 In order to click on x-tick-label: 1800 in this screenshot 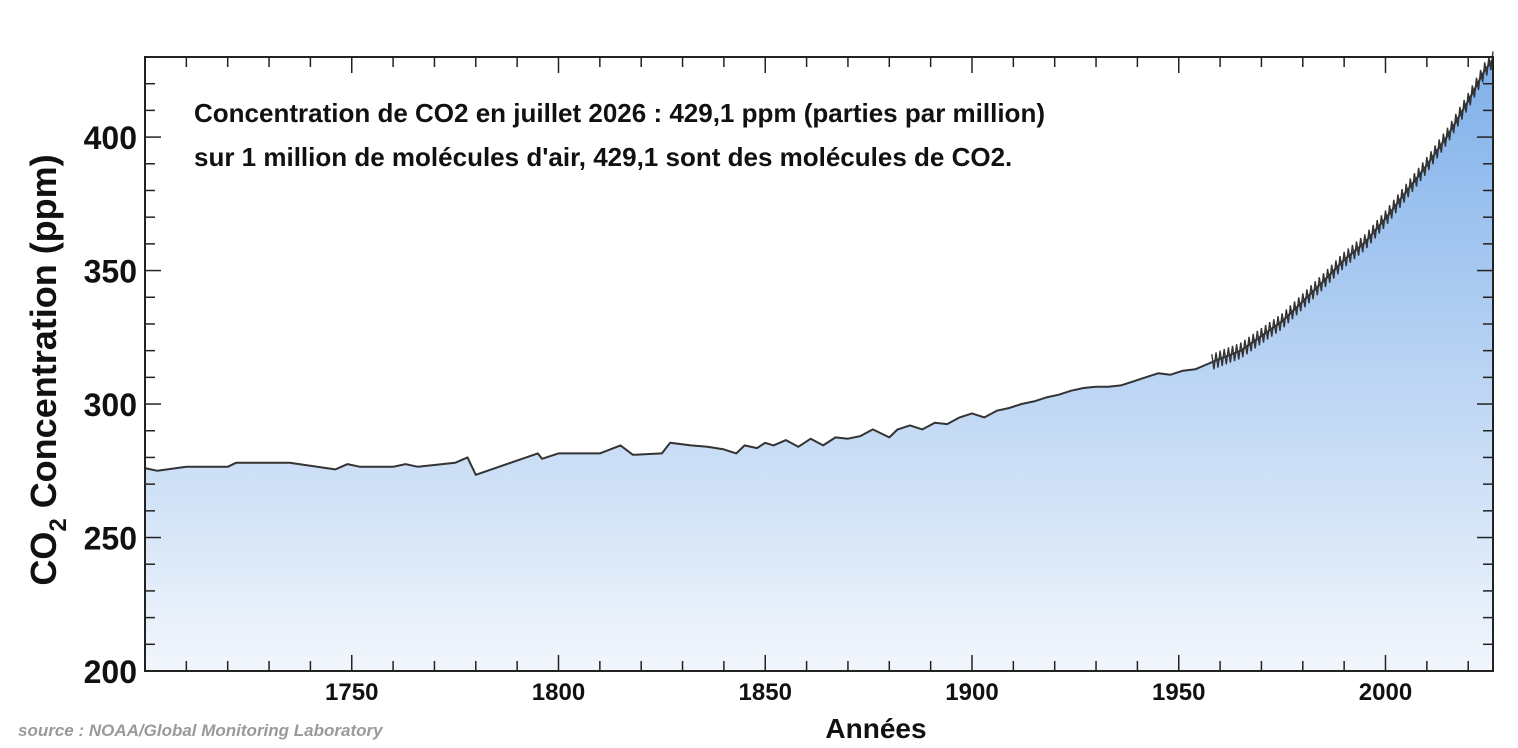, I will do `click(558, 692)`.